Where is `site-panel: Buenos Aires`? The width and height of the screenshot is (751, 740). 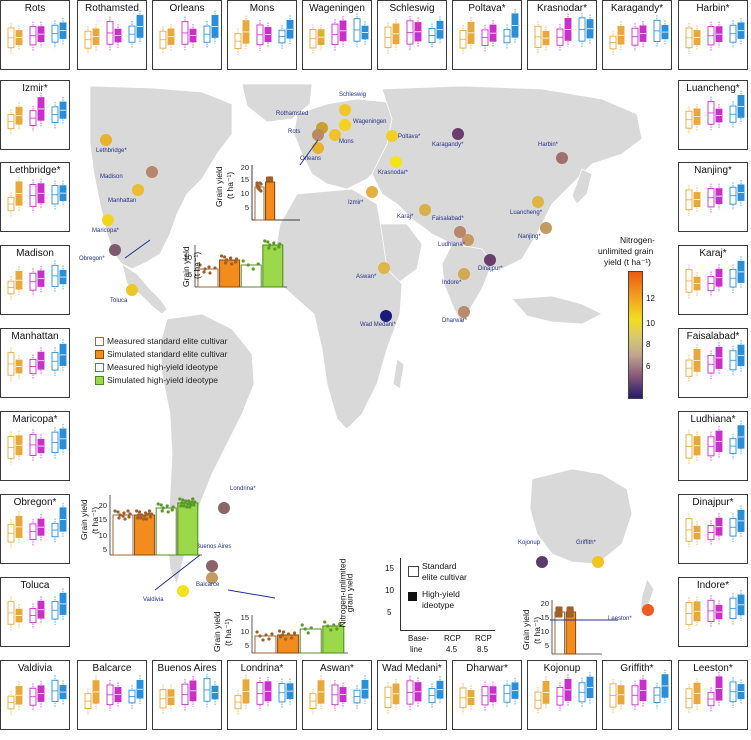
site-panel: Buenos Aires is located at coordinates (187, 695).